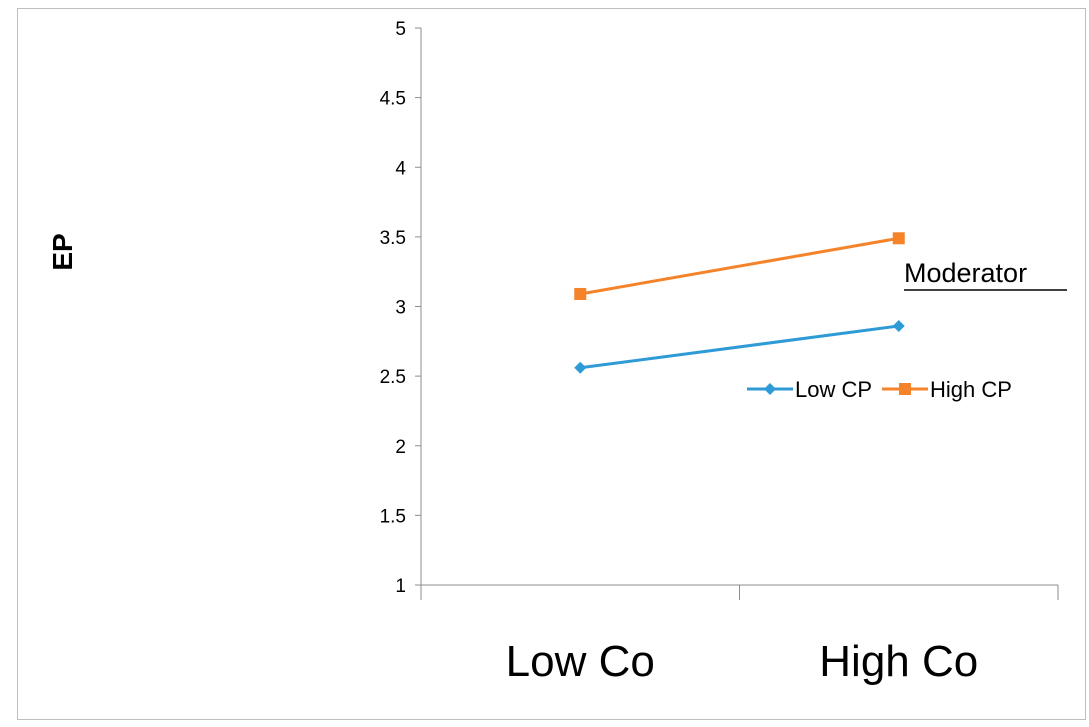  What do you see at coordinates (400, 447) in the screenshot?
I see `y-tick-label: 2` at bounding box center [400, 447].